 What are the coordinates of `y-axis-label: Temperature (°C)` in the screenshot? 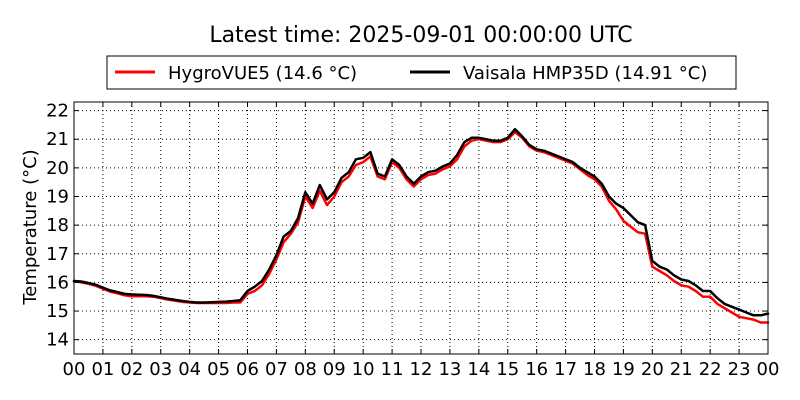 It's located at (30, 227).